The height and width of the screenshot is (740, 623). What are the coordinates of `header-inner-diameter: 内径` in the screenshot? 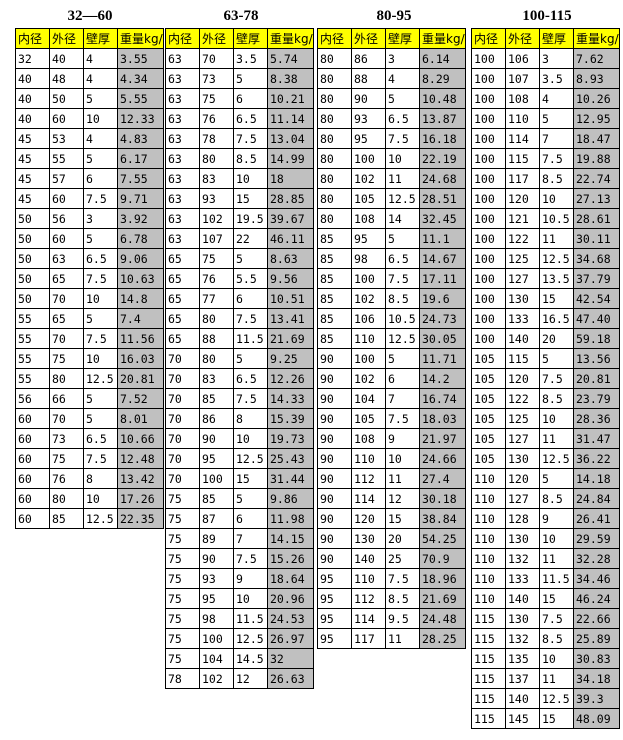 It's located at (488, 38).